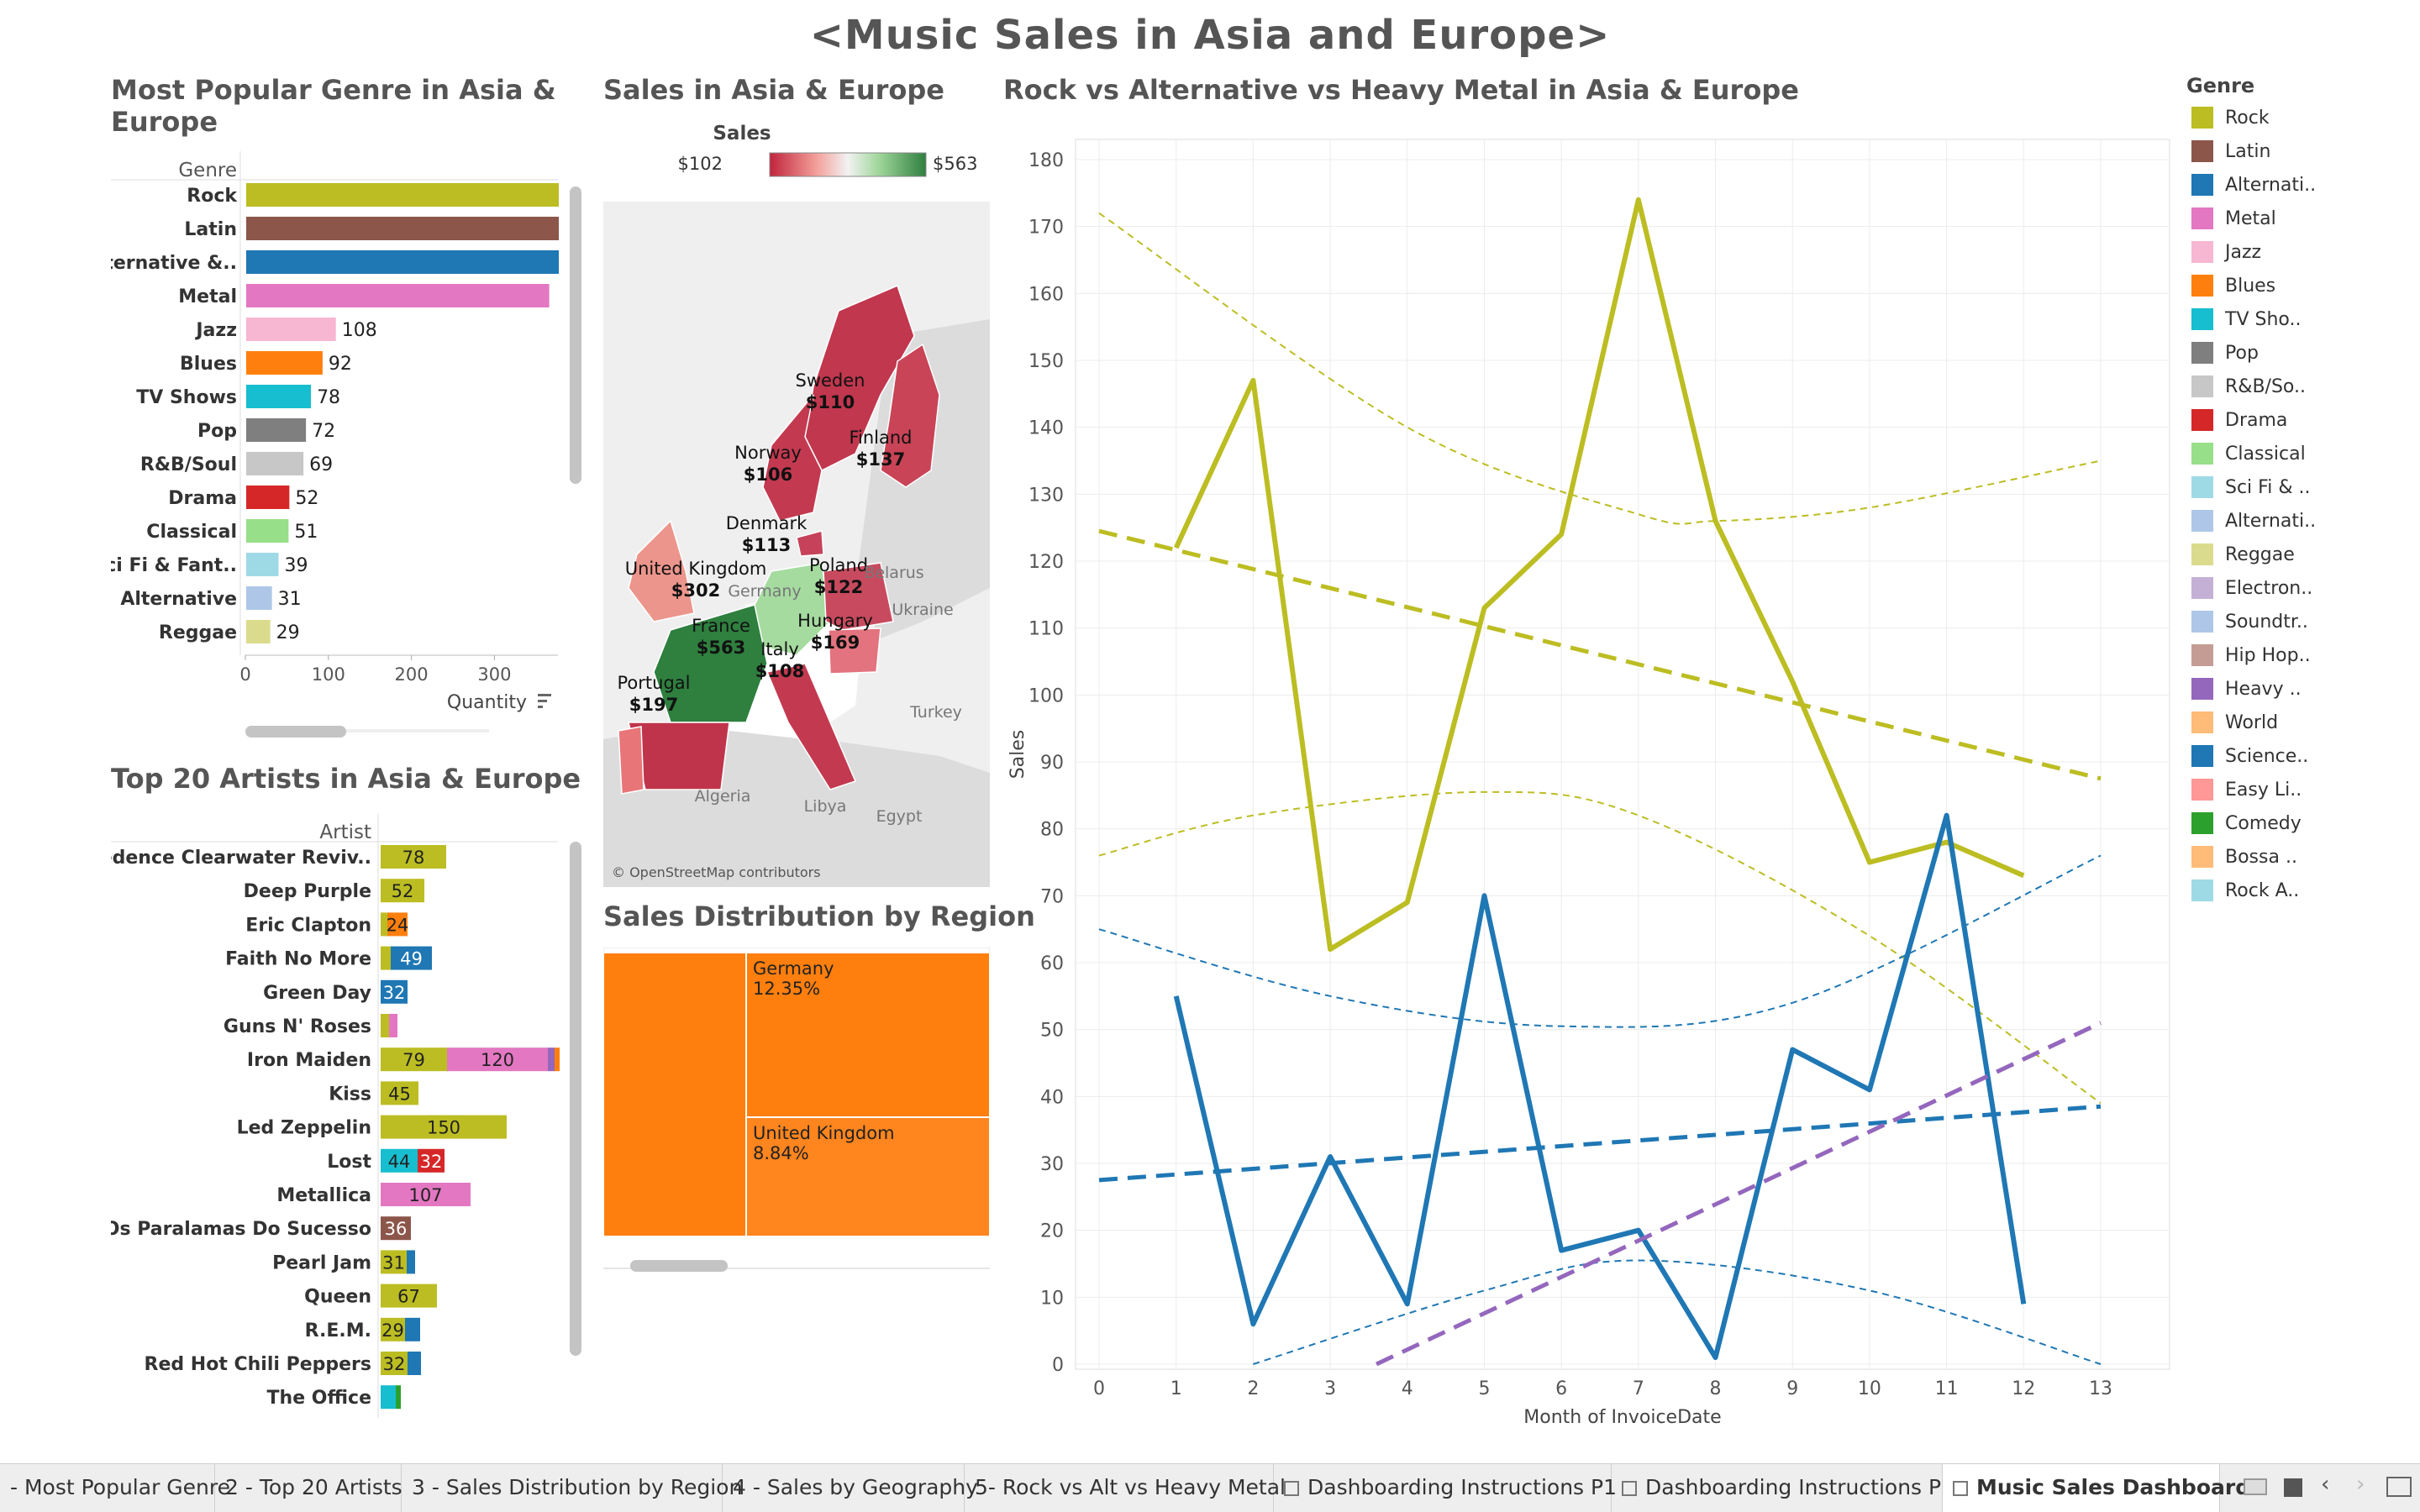 The image size is (2420, 1512). What do you see at coordinates (2248, 386) in the screenshot?
I see `legend-item: R&B/So..` at bounding box center [2248, 386].